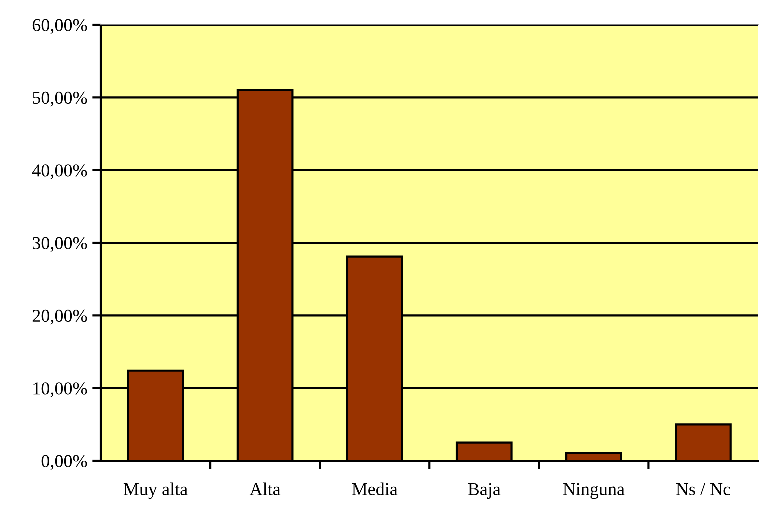 This screenshot has height=509, width=759. I want to click on y-tick-label: 50,00%, so click(60, 99).